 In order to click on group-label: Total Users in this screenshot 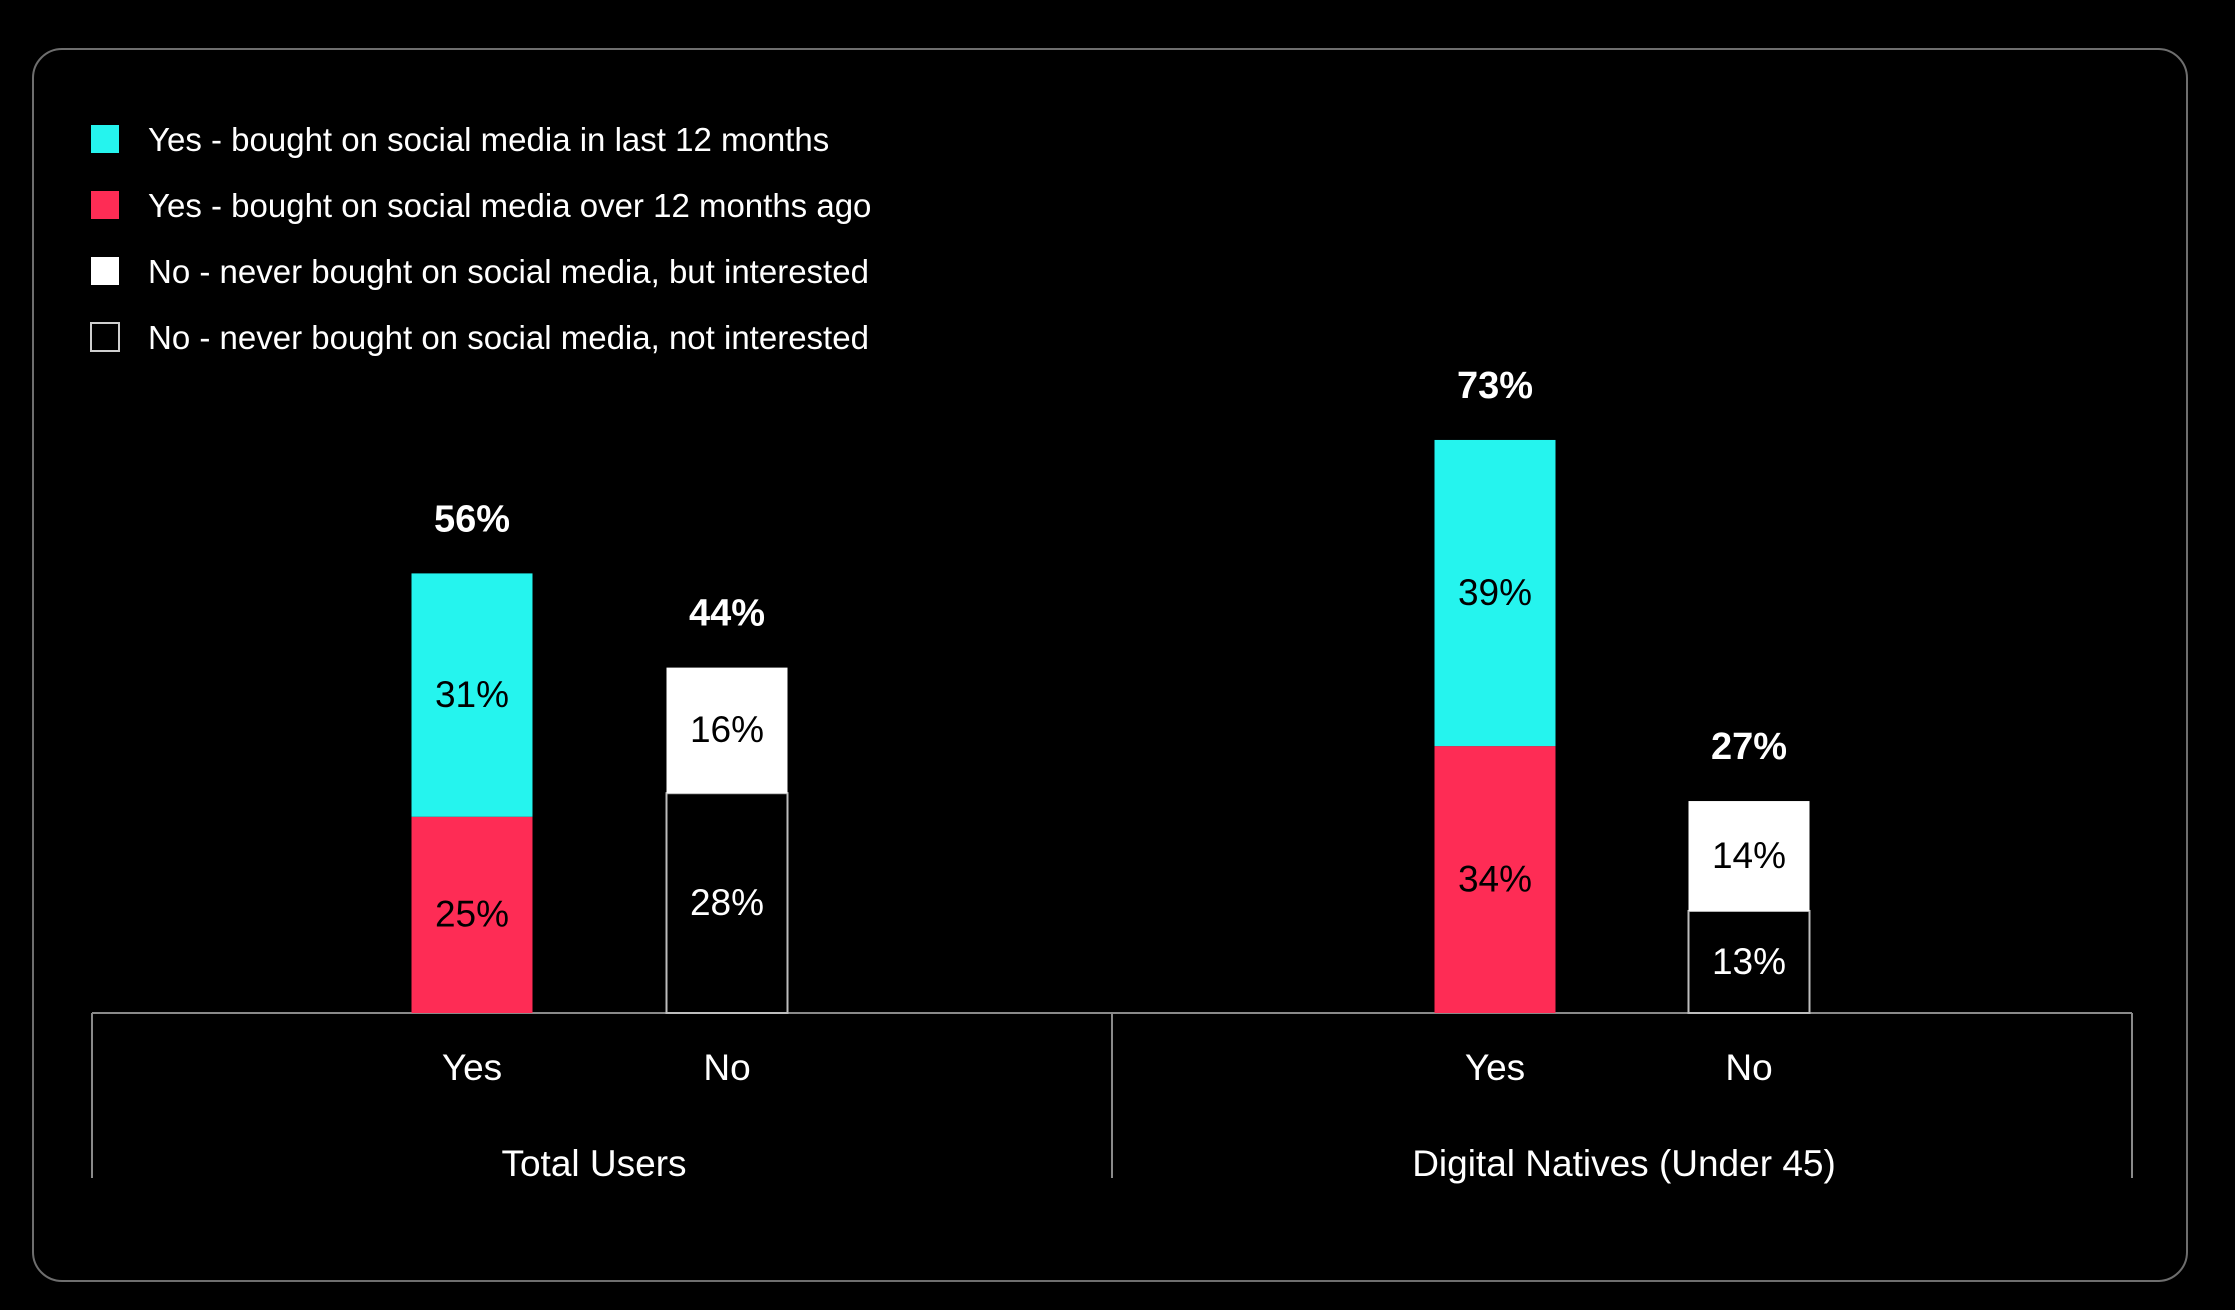, I will do `click(593, 1163)`.